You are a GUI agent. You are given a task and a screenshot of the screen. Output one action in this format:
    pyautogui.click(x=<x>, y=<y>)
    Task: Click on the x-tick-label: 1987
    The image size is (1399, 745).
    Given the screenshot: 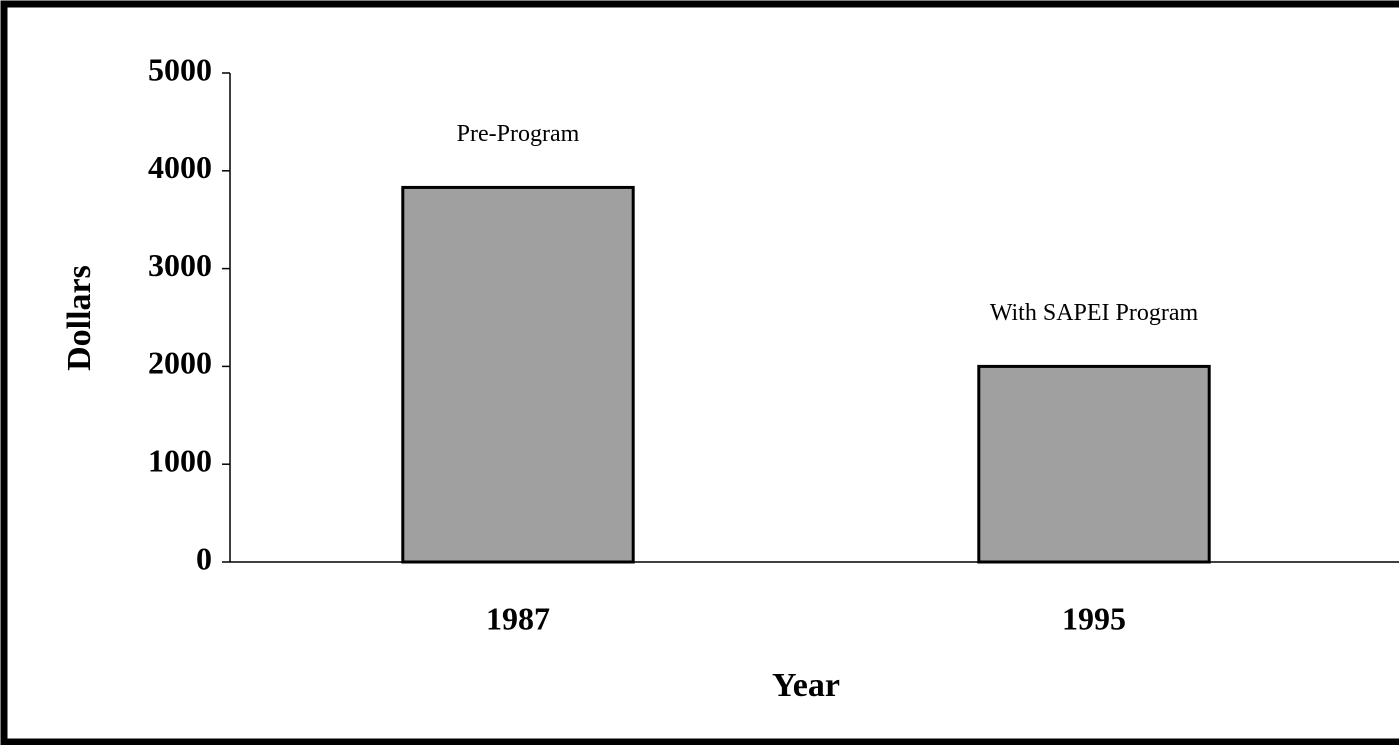 What is the action you would take?
    pyautogui.click(x=518, y=618)
    